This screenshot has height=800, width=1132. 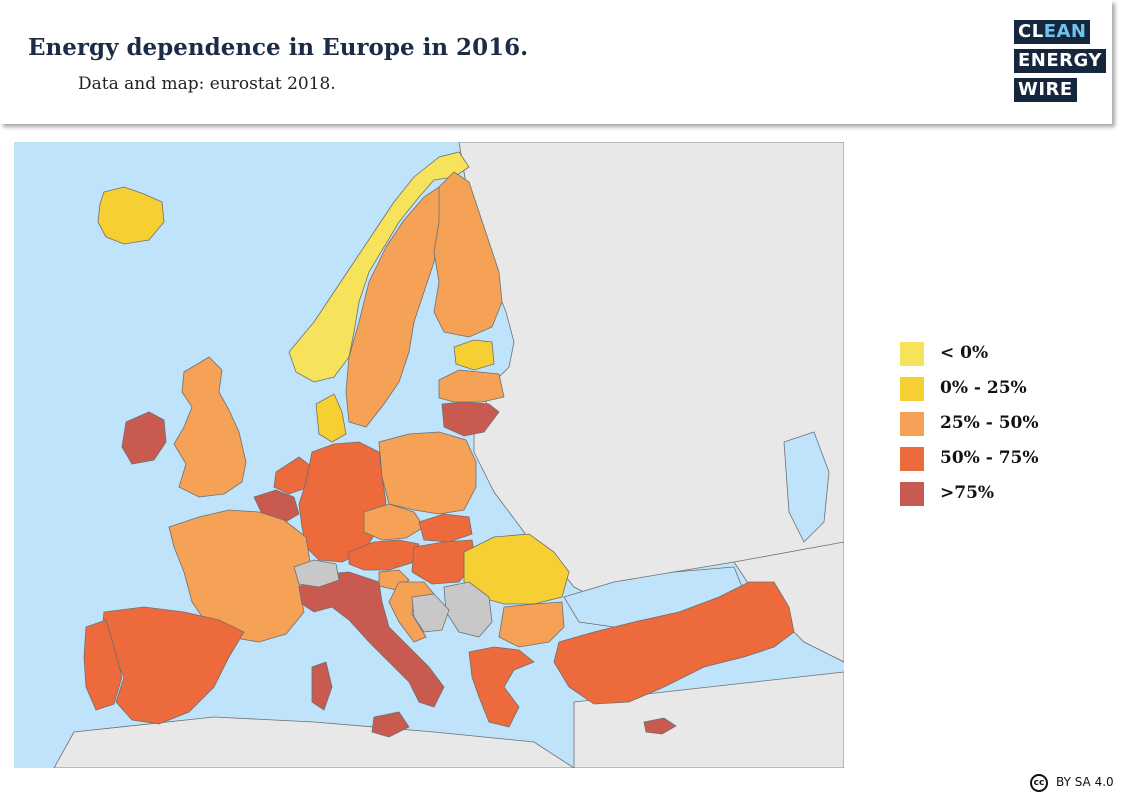 I want to click on country-croatia, so click(x=411, y=612).